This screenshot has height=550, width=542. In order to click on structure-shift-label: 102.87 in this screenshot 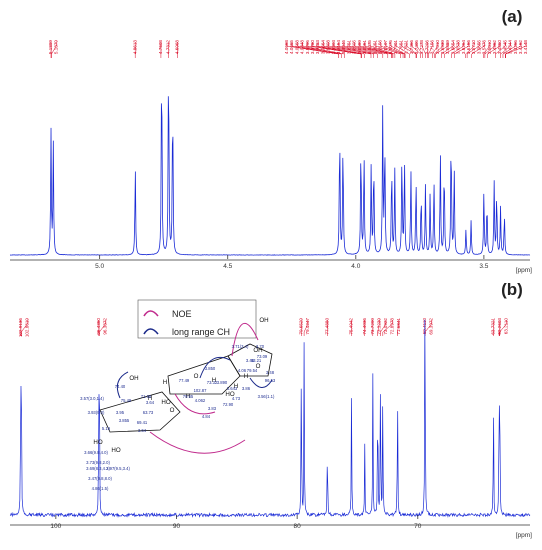, I will do `click(200, 390)`.